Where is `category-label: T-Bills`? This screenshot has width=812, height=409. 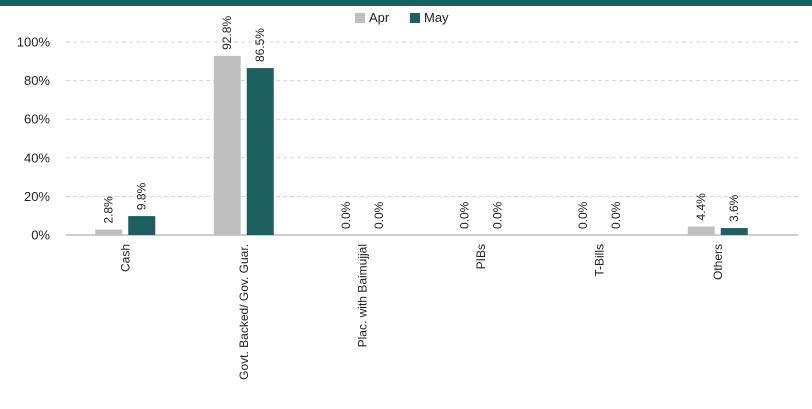
category-label: T-Bills is located at coordinates (599, 260).